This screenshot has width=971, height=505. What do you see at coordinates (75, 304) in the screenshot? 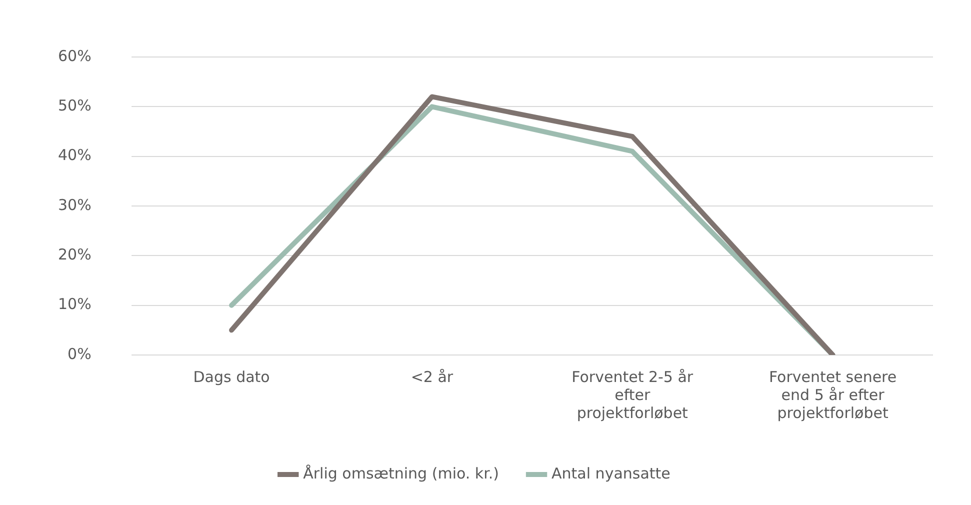
I see `y-tick-label: 10%` at bounding box center [75, 304].